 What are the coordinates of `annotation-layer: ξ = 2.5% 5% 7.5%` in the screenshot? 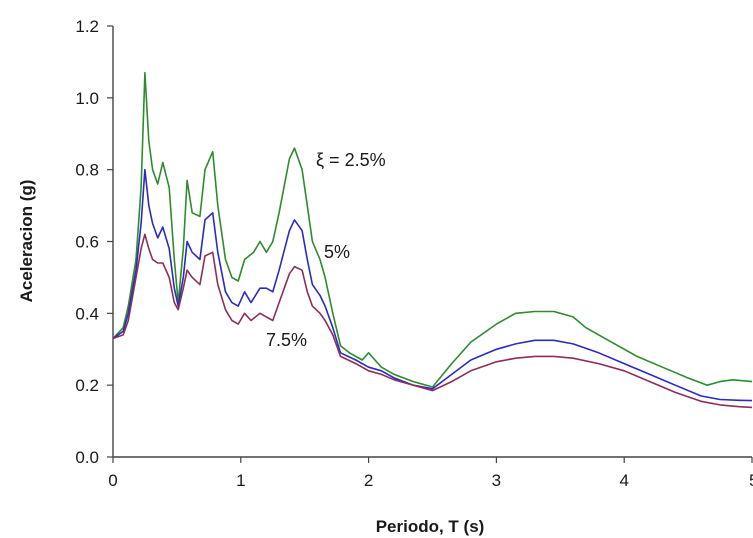 It's located at (326, 250).